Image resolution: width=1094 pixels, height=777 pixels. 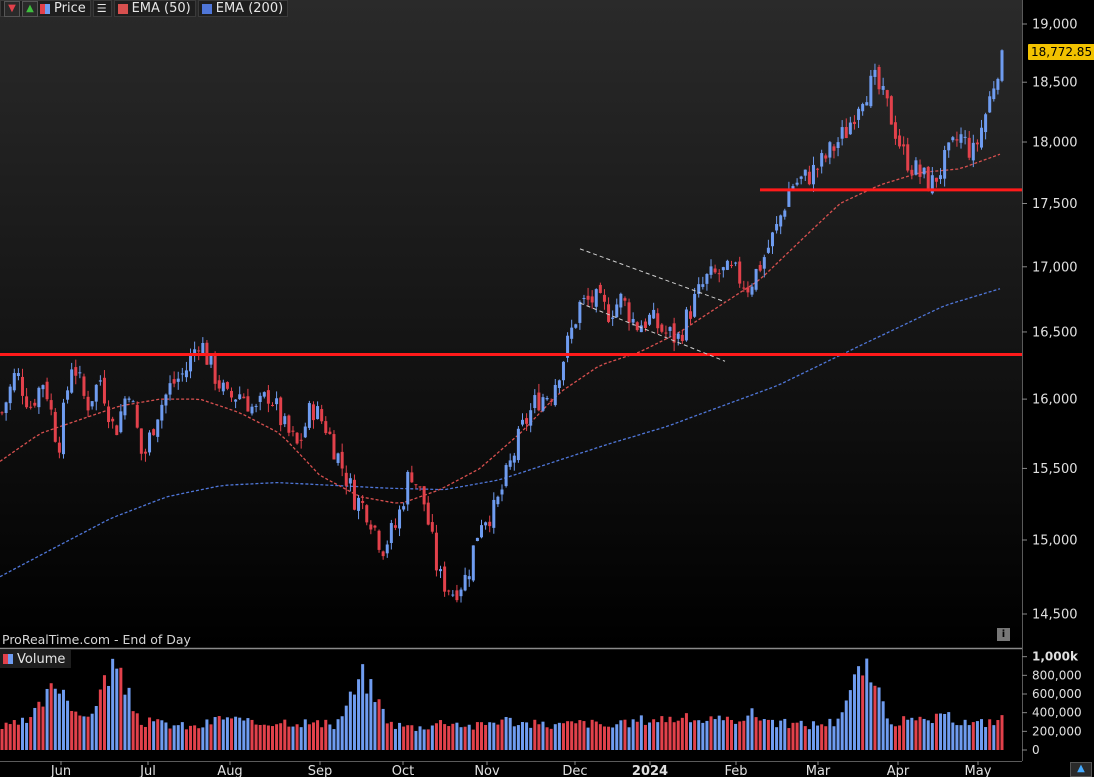 I want to click on info-icon: i, so click(x=1003, y=634).